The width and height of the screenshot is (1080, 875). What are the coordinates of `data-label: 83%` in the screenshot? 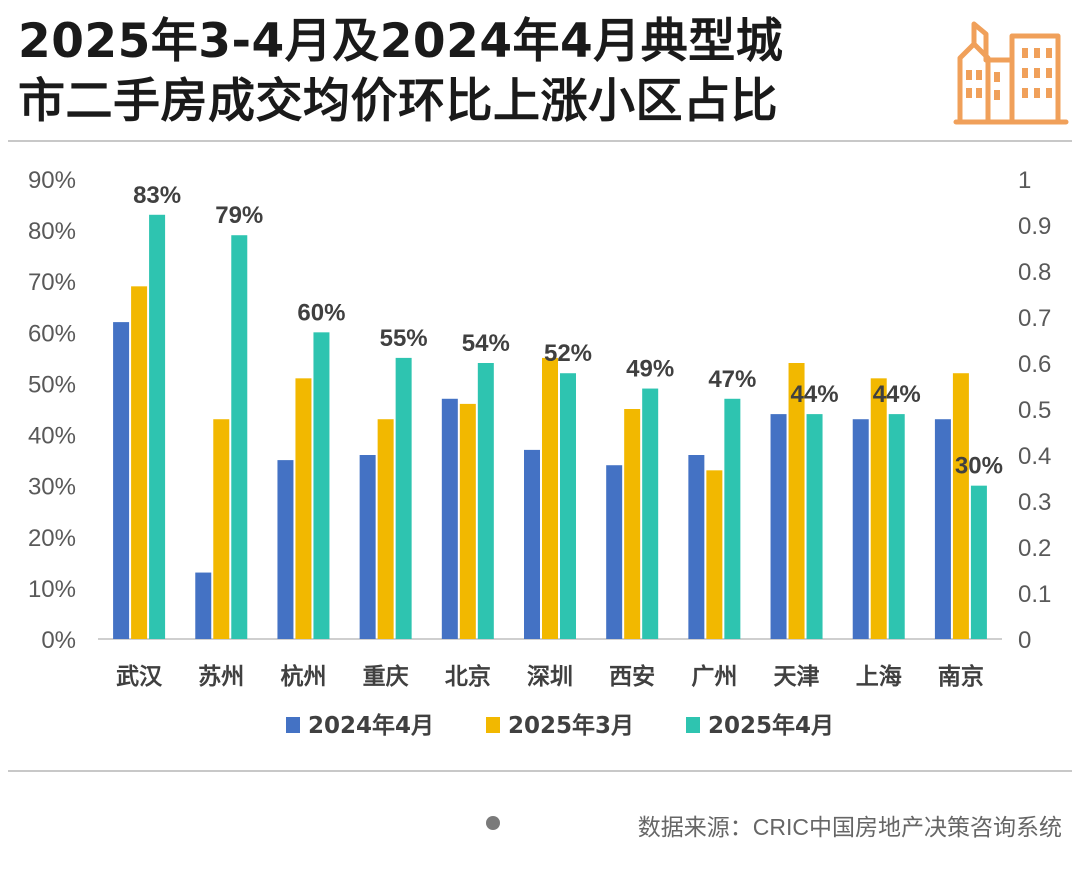 It's located at (157, 195).